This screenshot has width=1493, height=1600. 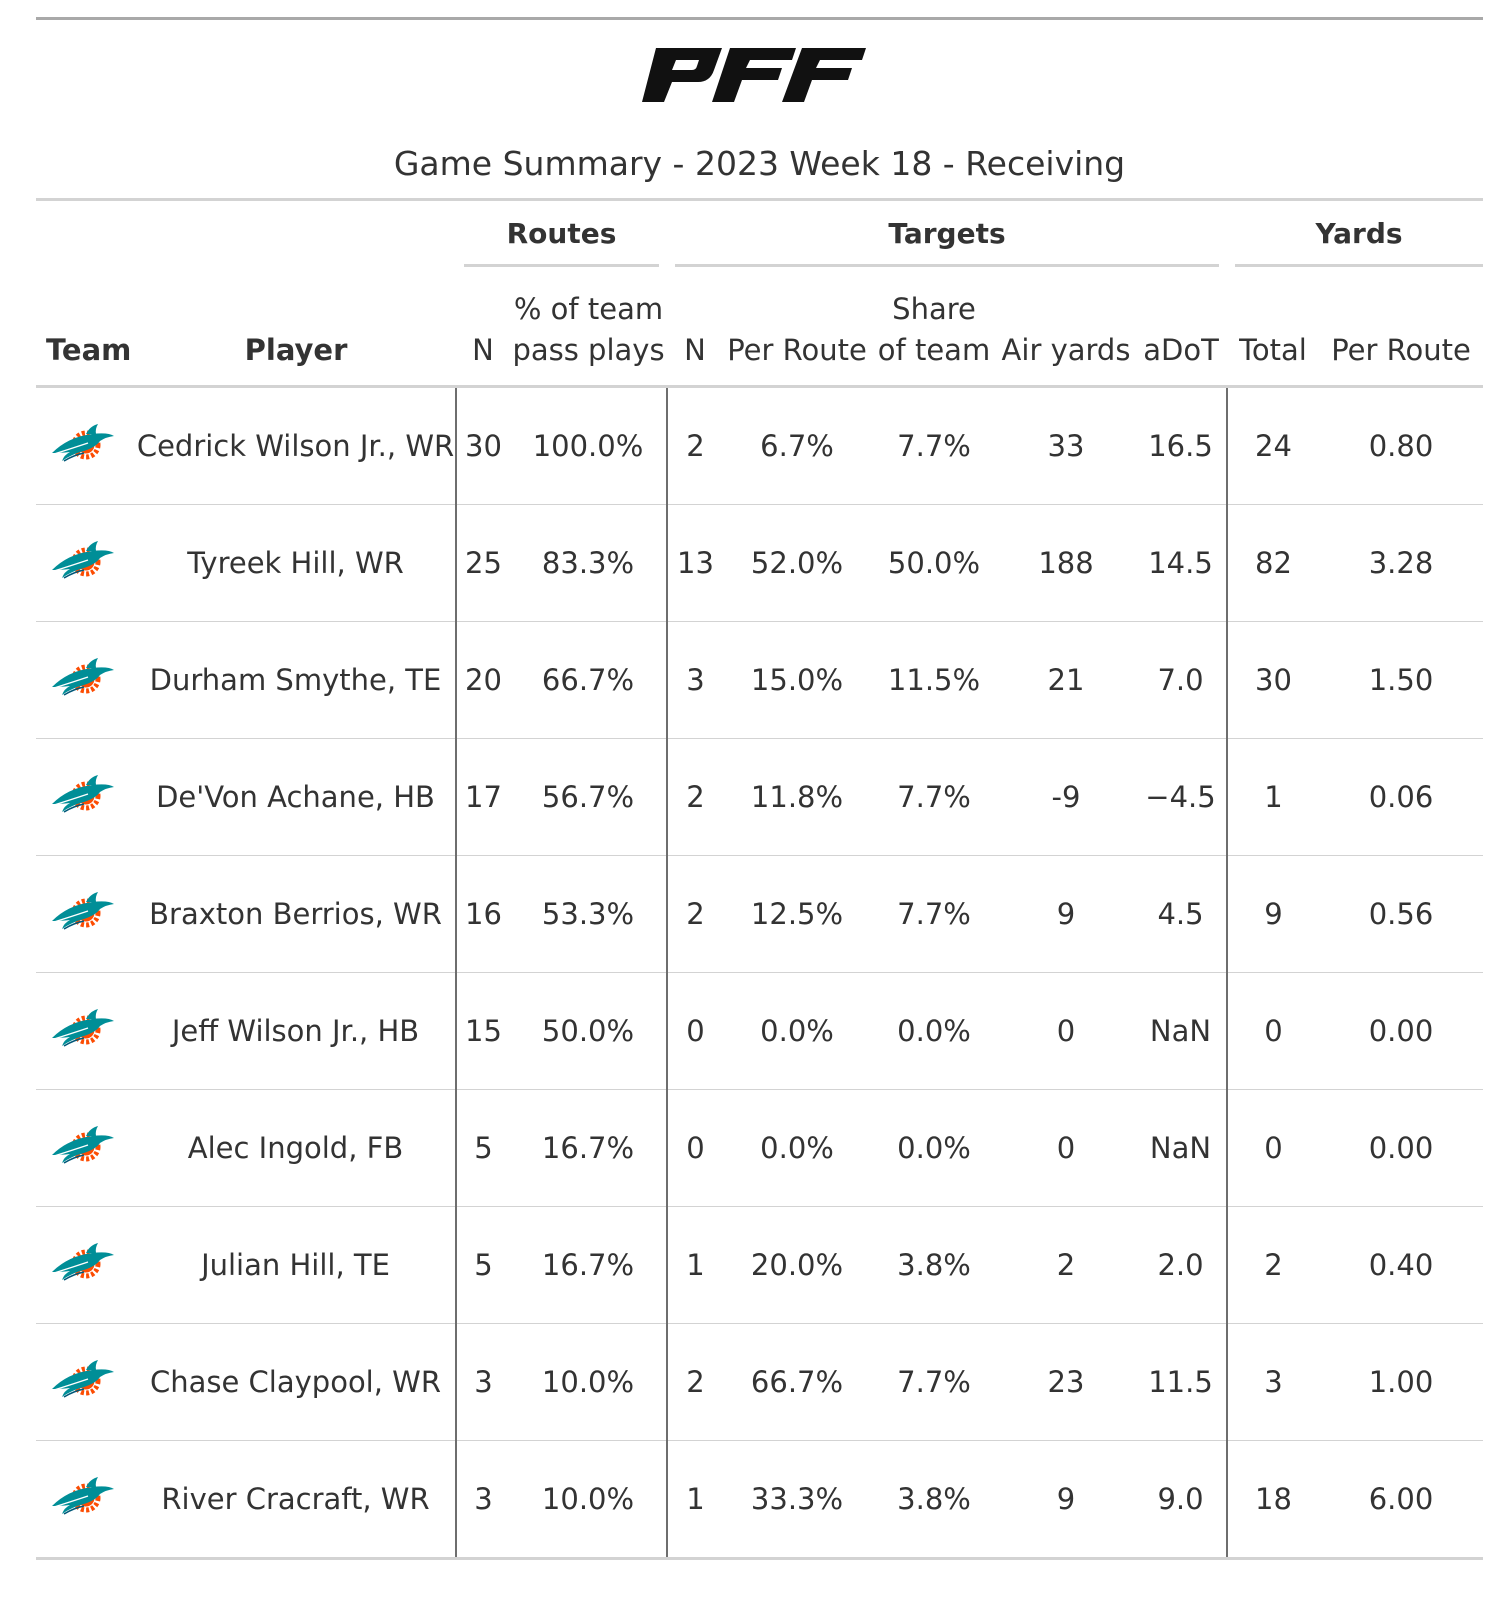 I want to click on cell-routes-n: 25, so click(x=482, y=563).